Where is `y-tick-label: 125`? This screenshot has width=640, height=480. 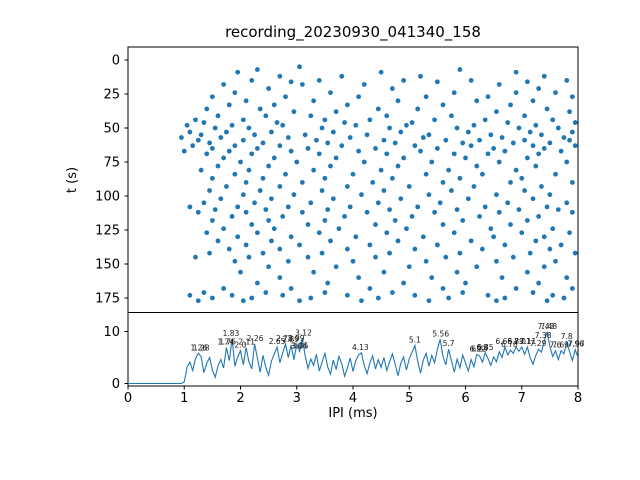 y-tick-label: 125 is located at coordinates (107, 231).